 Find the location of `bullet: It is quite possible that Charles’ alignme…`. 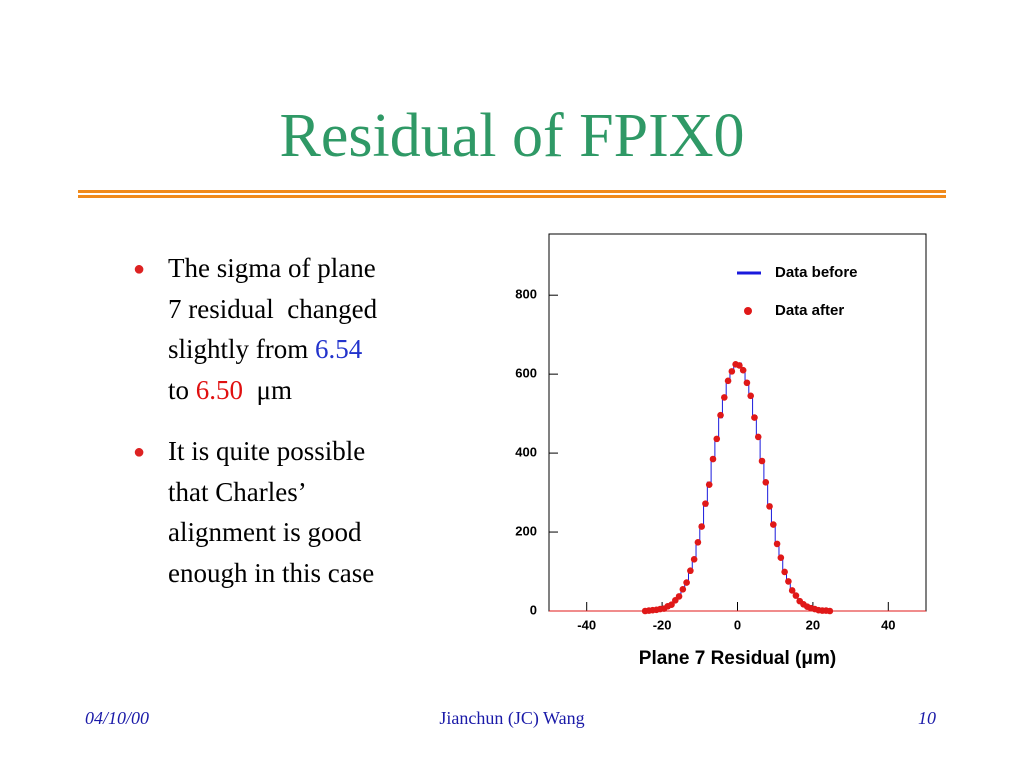

bullet: It is quite possible that Charles’ alignme… is located at coordinates (271, 512).